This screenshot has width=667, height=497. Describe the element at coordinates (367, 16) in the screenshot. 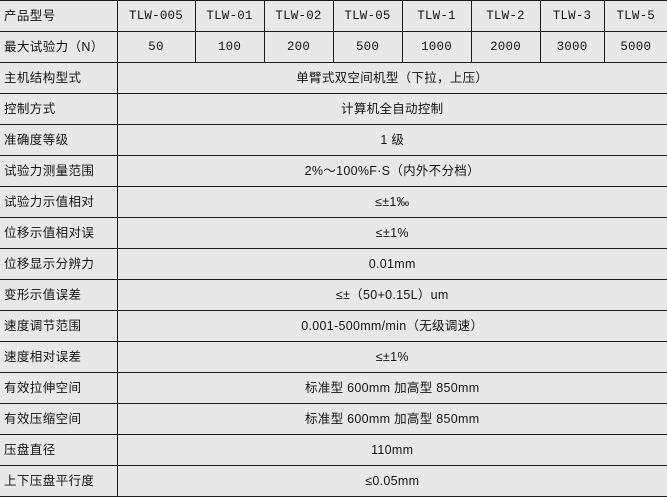

I see `model-cell-4: TLW-05` at that location.